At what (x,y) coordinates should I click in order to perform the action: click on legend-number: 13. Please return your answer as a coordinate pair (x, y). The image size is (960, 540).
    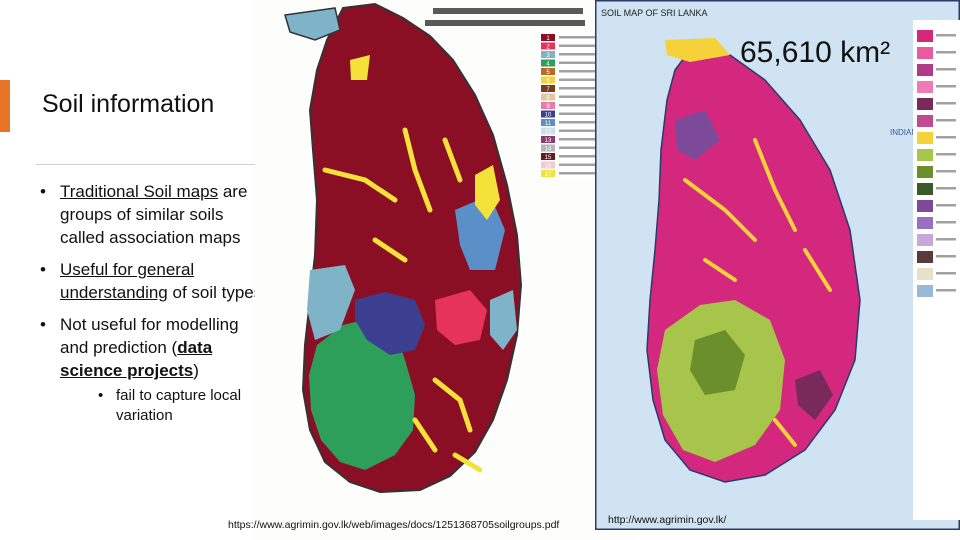
    Looking at the image, I should click on (548, 141).